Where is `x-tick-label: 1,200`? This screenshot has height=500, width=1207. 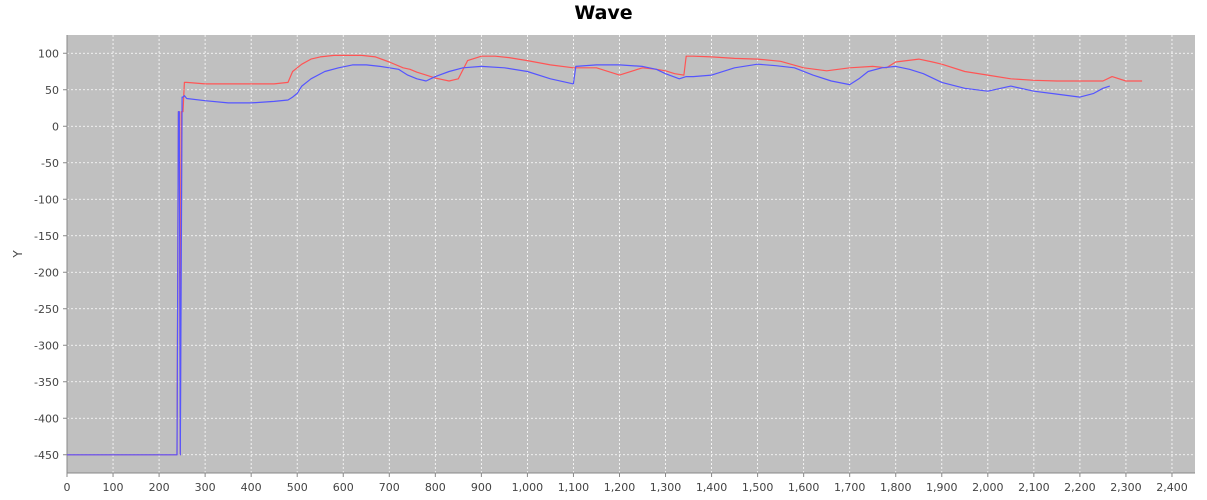 x-tick-label: 1,200 is located at coordinates (620, 487).